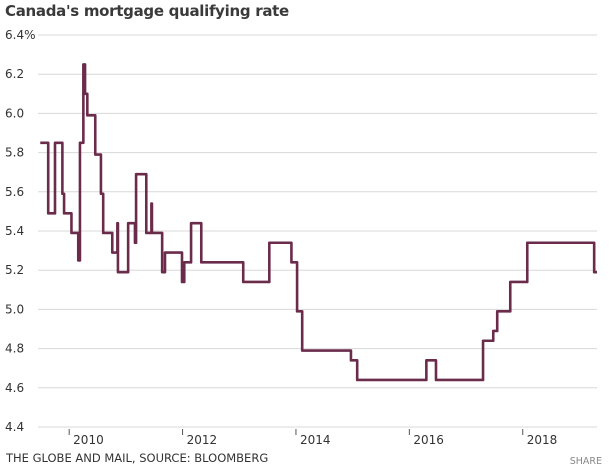  What do you see at coordinates (14, 153) in the screenshot?
I see `y-tick-label: 5.8` at bounding box center [14, 153].